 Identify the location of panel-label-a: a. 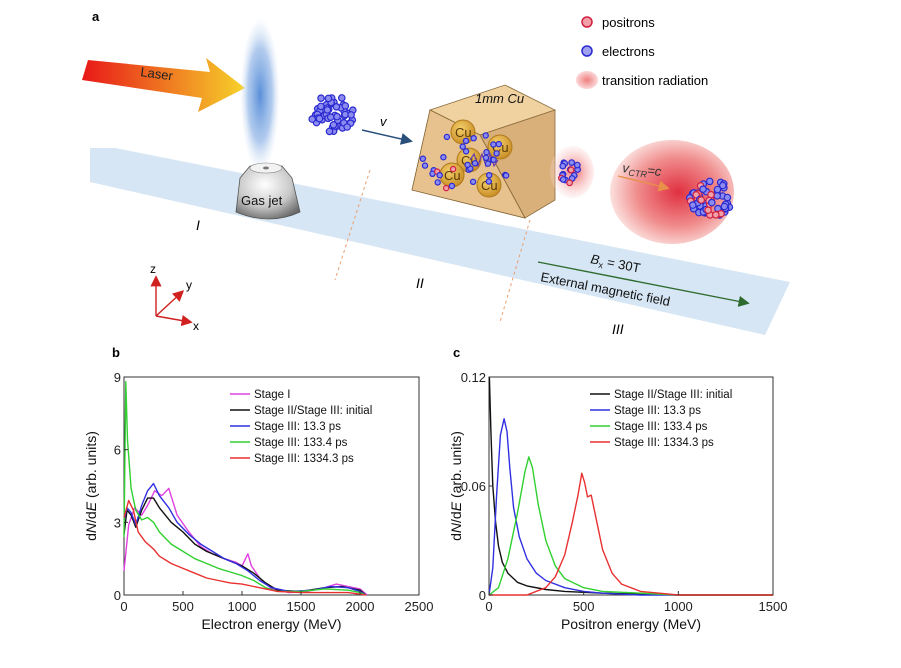
(96, 16).